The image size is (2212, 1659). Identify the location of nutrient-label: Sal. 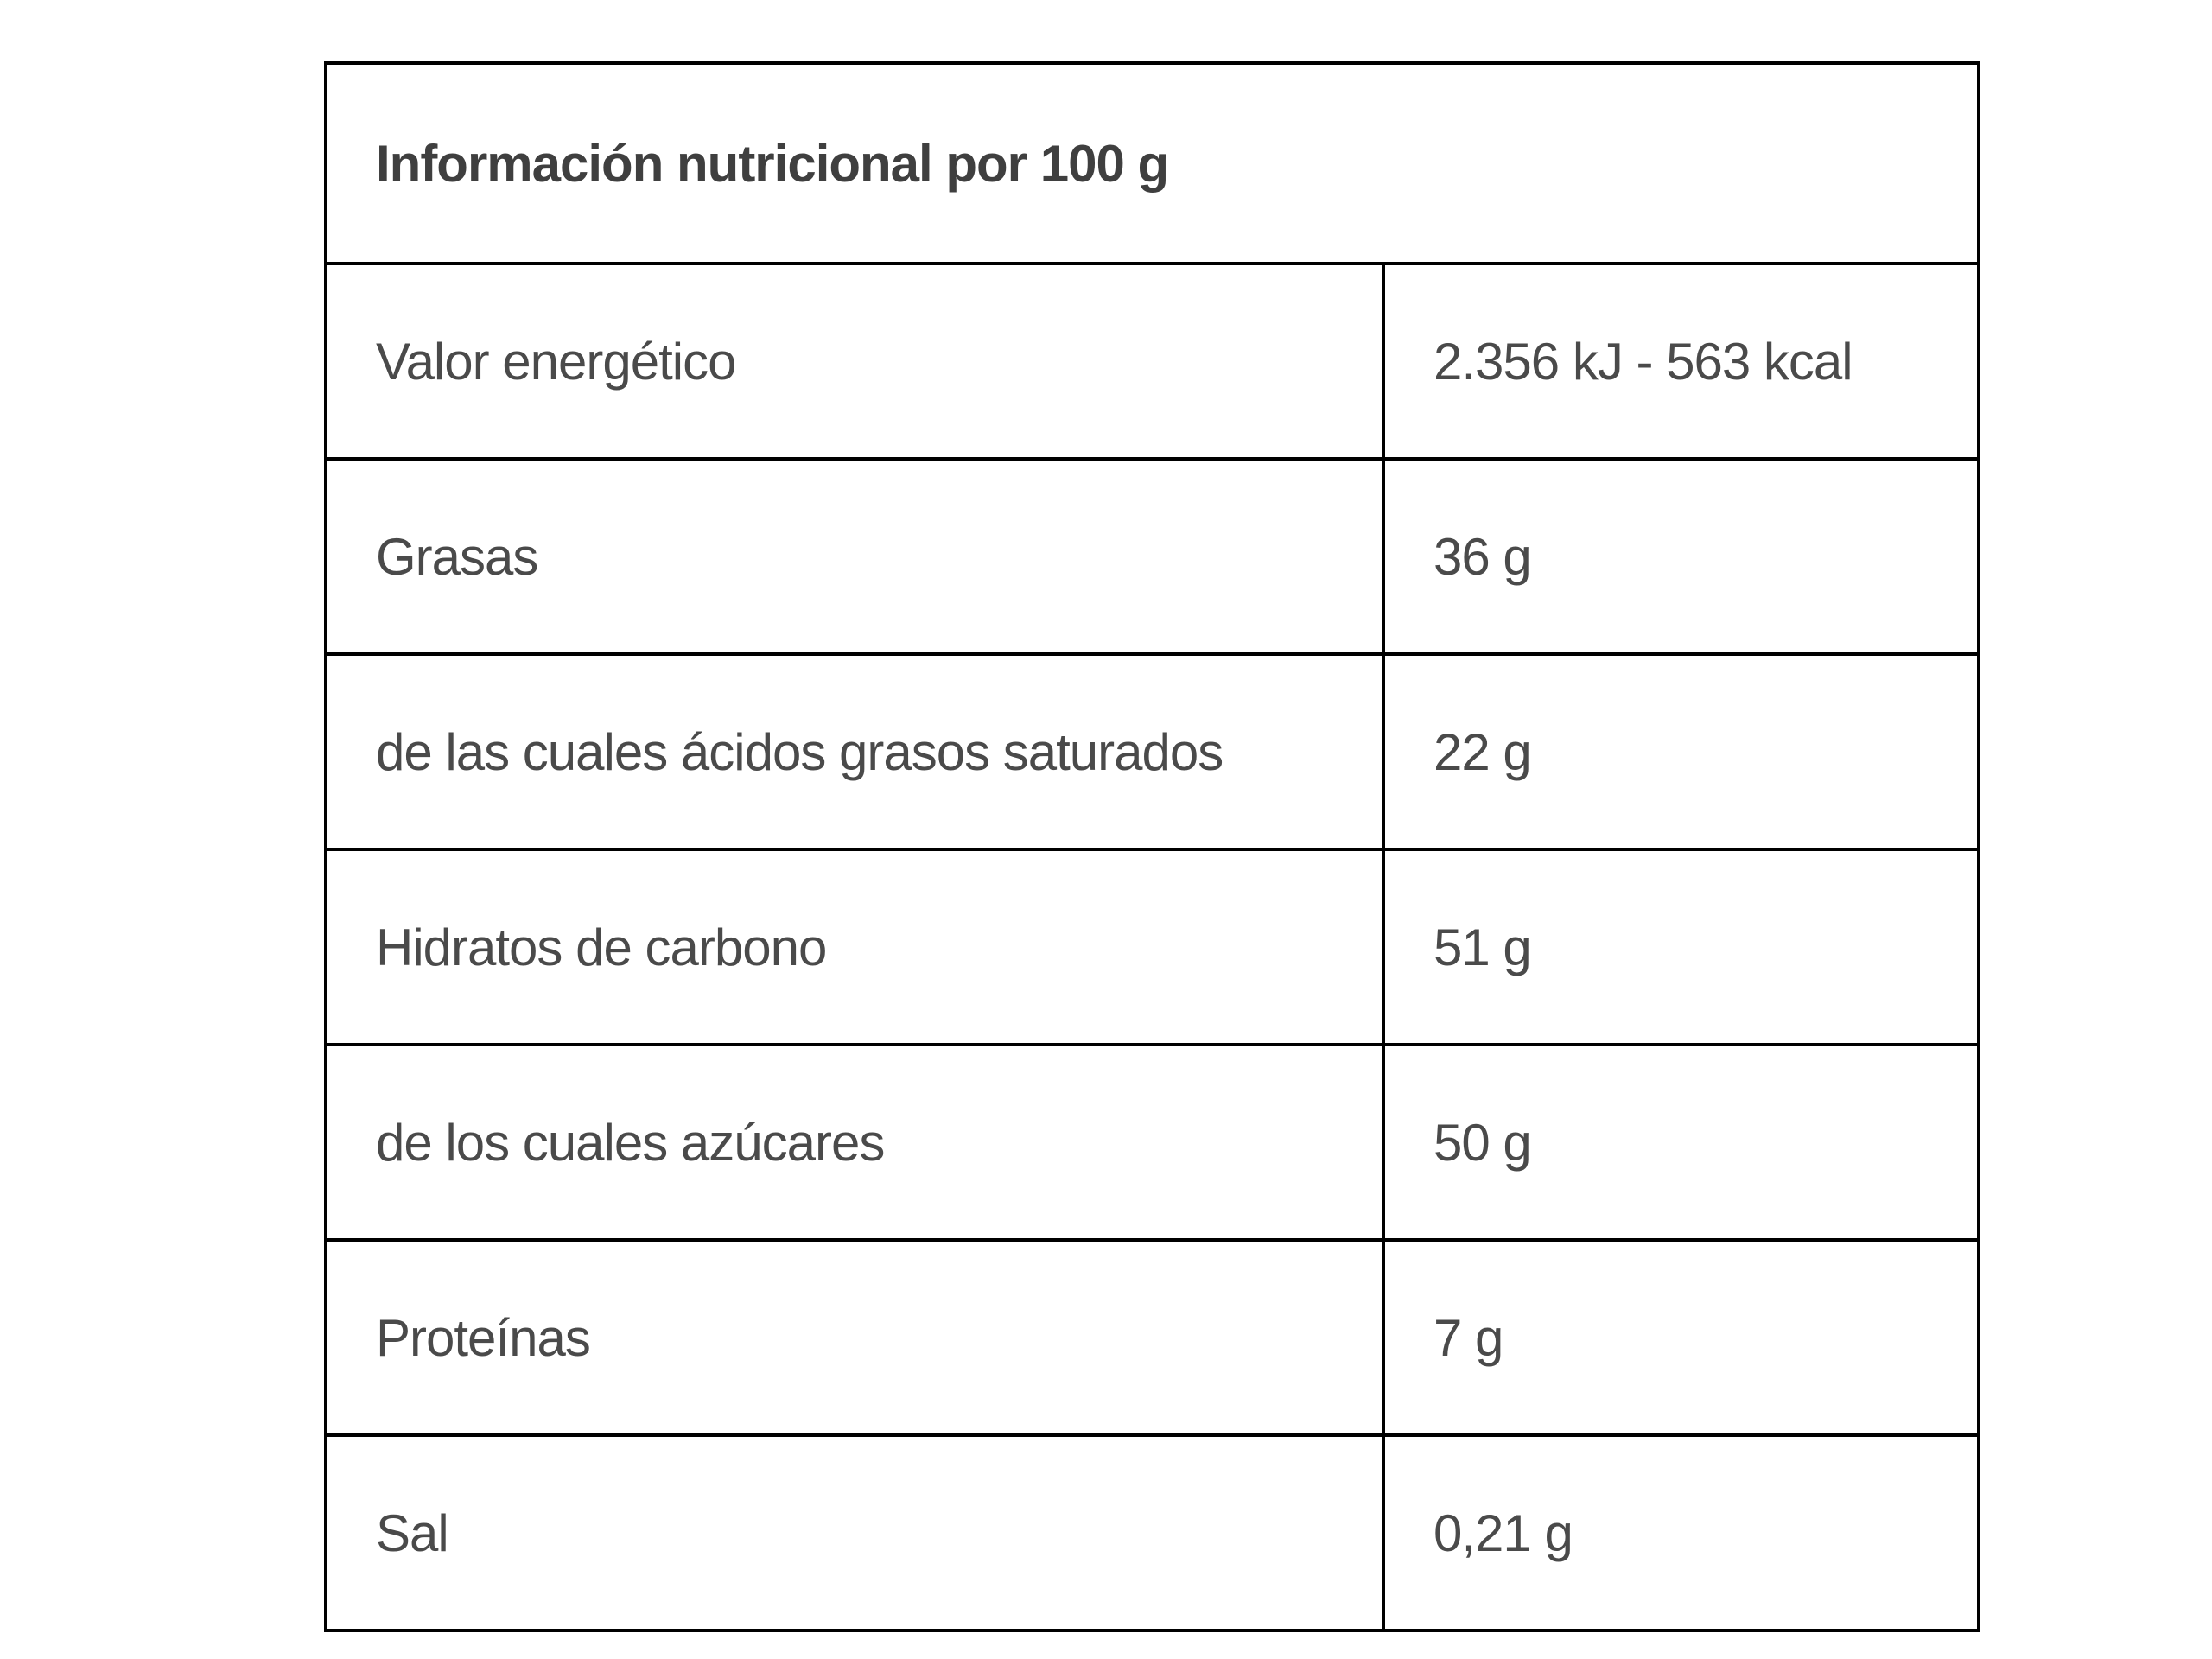
(854, 1532).